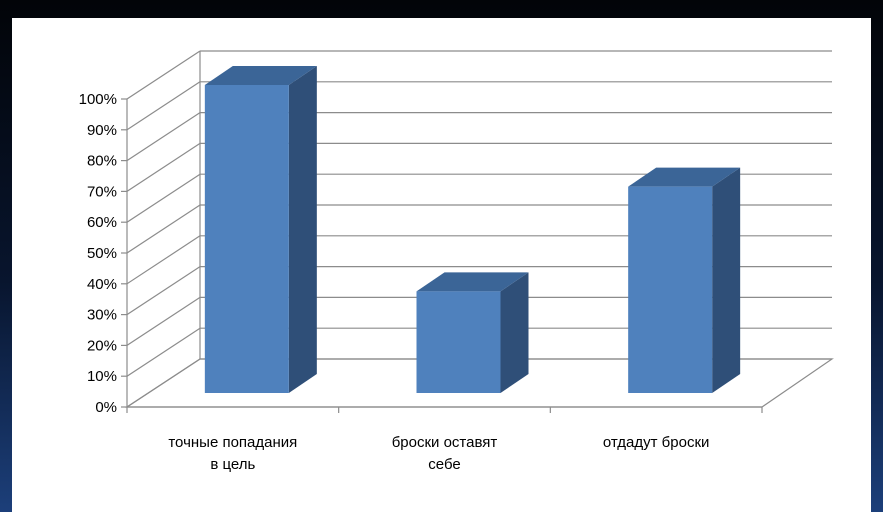 The height and width of the screenshot is (512, 883). Describe the element at coordinates (232, 453) in the screenshot. I see `x-category-label: точные попадания в цель` at that location.